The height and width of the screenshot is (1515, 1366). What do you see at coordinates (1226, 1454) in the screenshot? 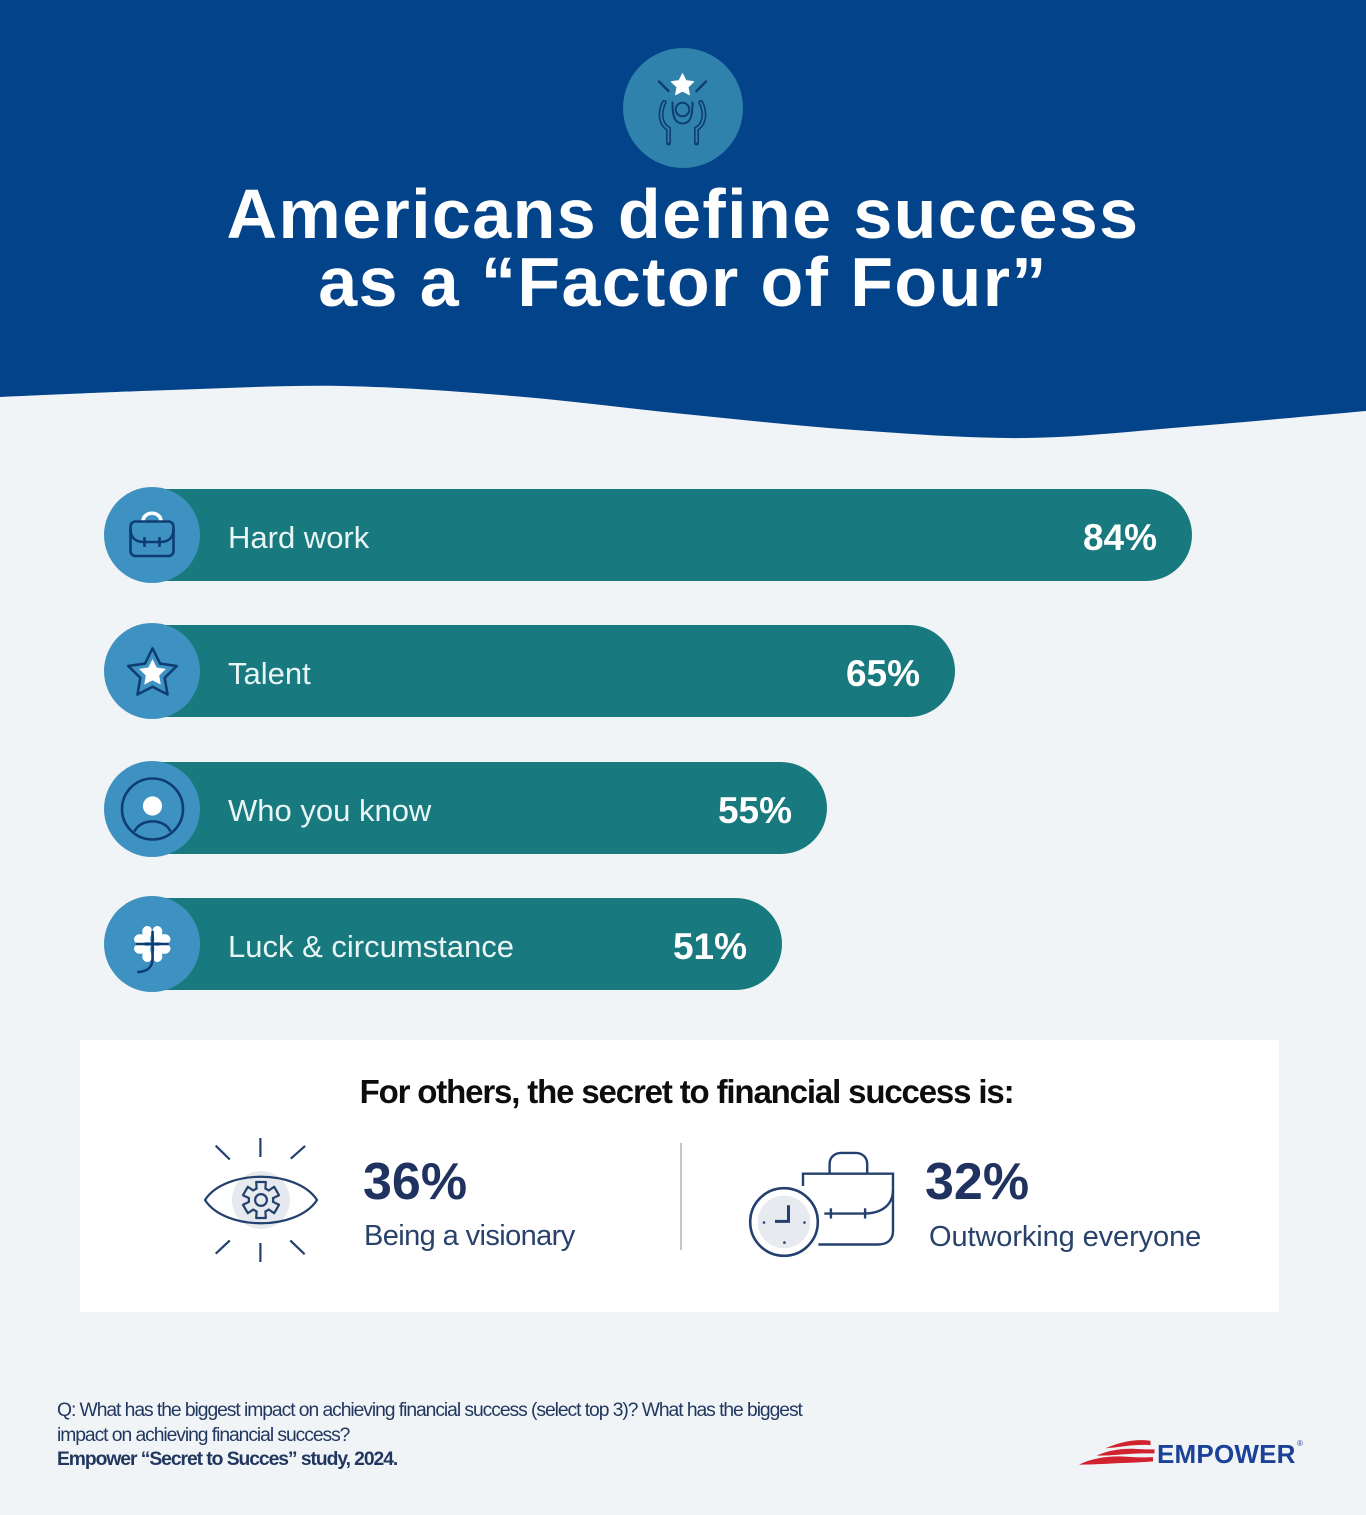
I see `svg-text: EMPOWER` at bounding box center [1226, 1454].